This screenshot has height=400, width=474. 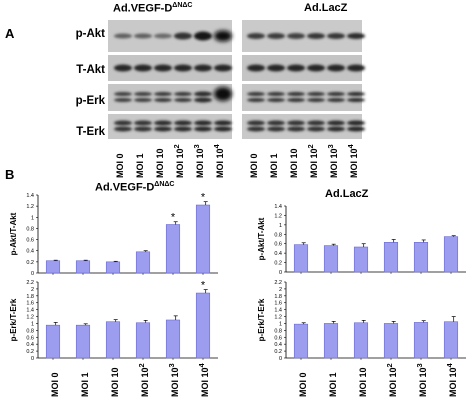 I want to click on group-title-left-text: Ad.VEGF-D, so click(x=143, y=8).